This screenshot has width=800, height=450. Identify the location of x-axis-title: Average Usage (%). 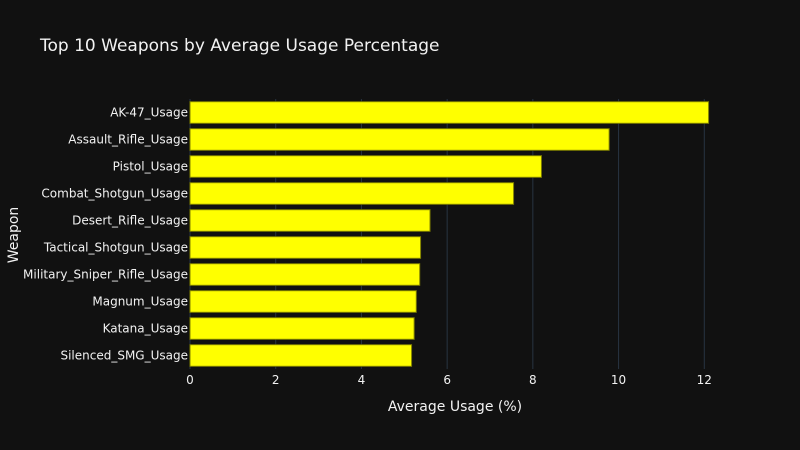
(455, 407).